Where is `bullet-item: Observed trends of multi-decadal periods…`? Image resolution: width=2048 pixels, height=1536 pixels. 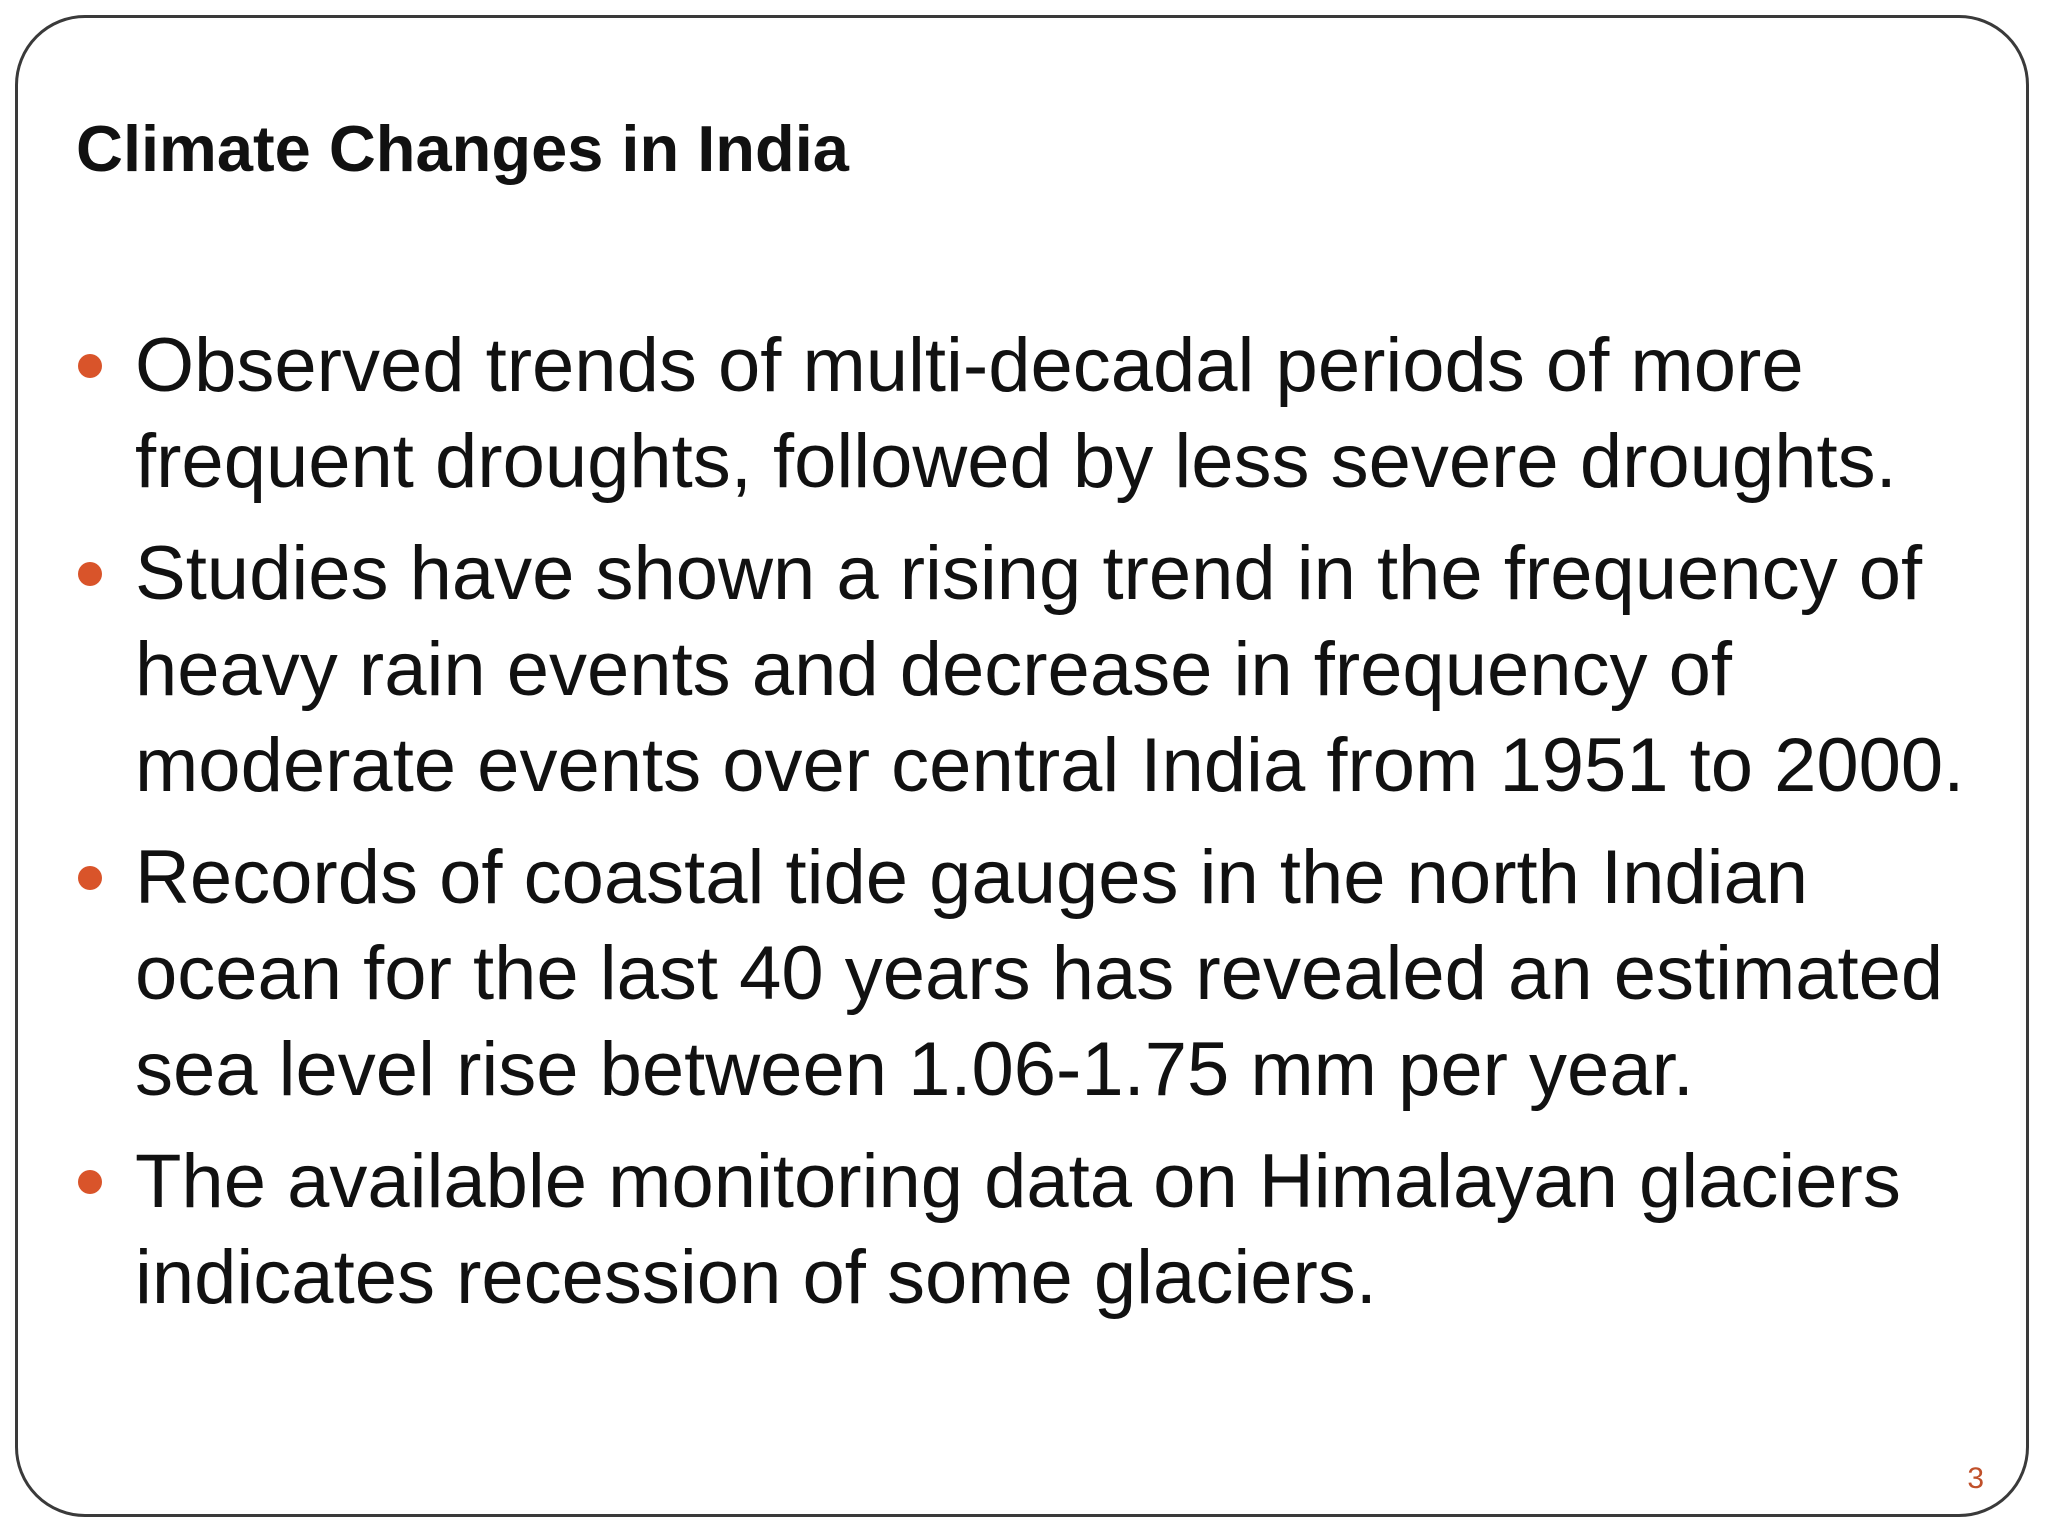 bullet-item: Observed trends of multi-decadal periods… is located at coordinates (1022, 414).